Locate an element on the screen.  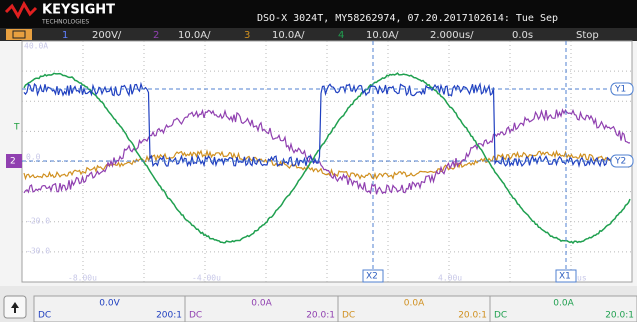
x-label: 4.00u is located at coordinates (450, 278).